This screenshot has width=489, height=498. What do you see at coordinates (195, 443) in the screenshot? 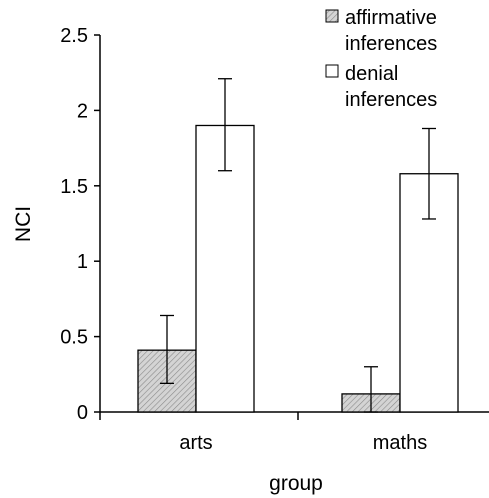
I see `x-tick-label: arts` at bounding box center [195, 443].